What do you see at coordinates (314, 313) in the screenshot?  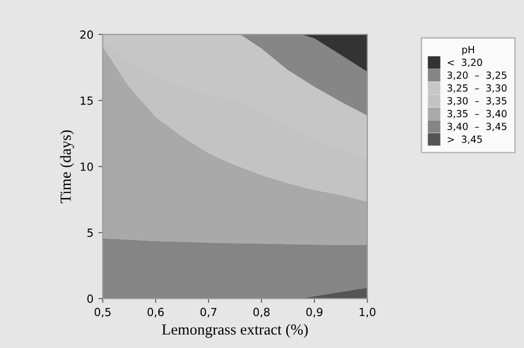 I see `x-tick-label: 0,9` at bounding box center [314, 313].